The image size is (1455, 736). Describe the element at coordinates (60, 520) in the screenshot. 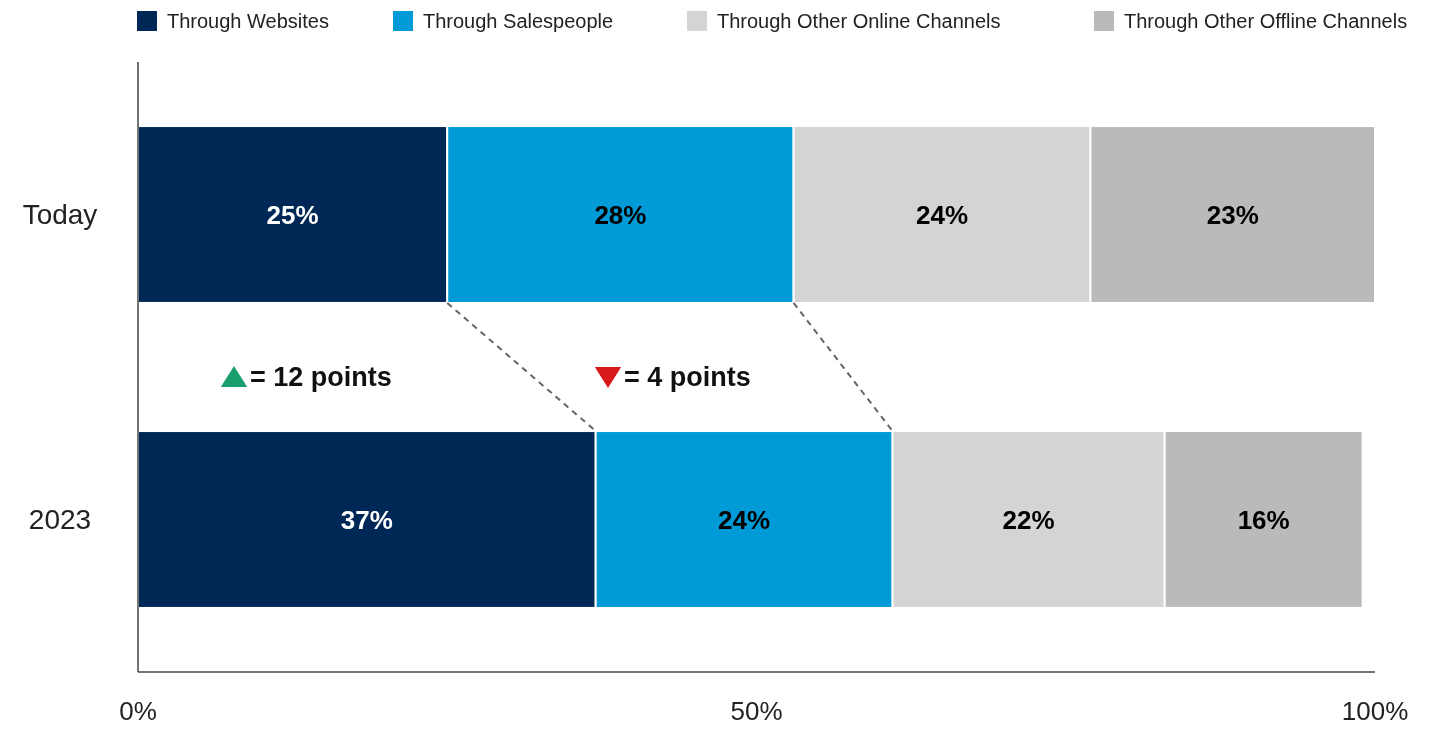

I see `y-tick-label: 2023` at that location.